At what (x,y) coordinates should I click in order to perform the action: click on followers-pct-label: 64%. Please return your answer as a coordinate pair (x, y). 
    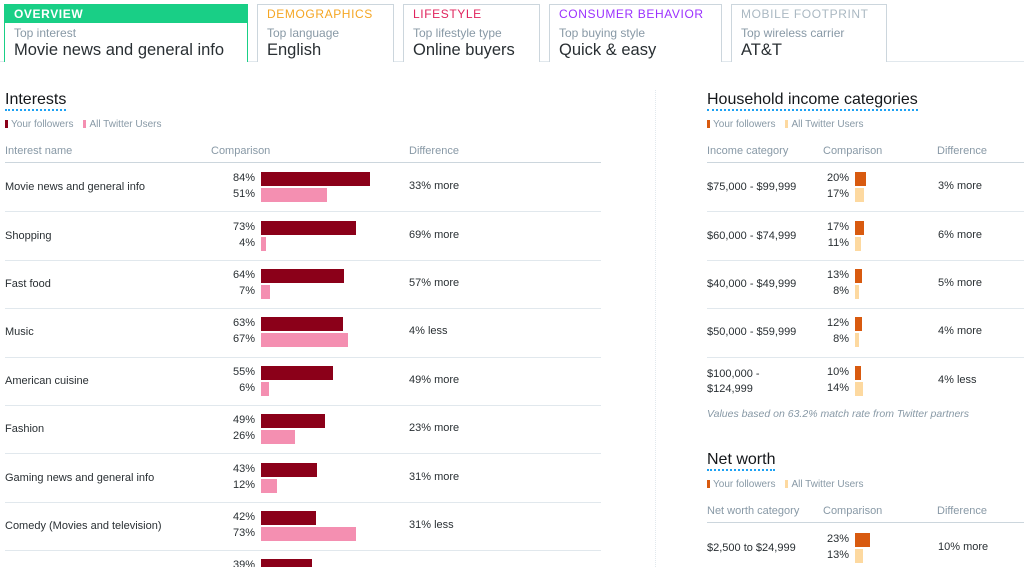
    Looking at the image, I should click on (243, 275).